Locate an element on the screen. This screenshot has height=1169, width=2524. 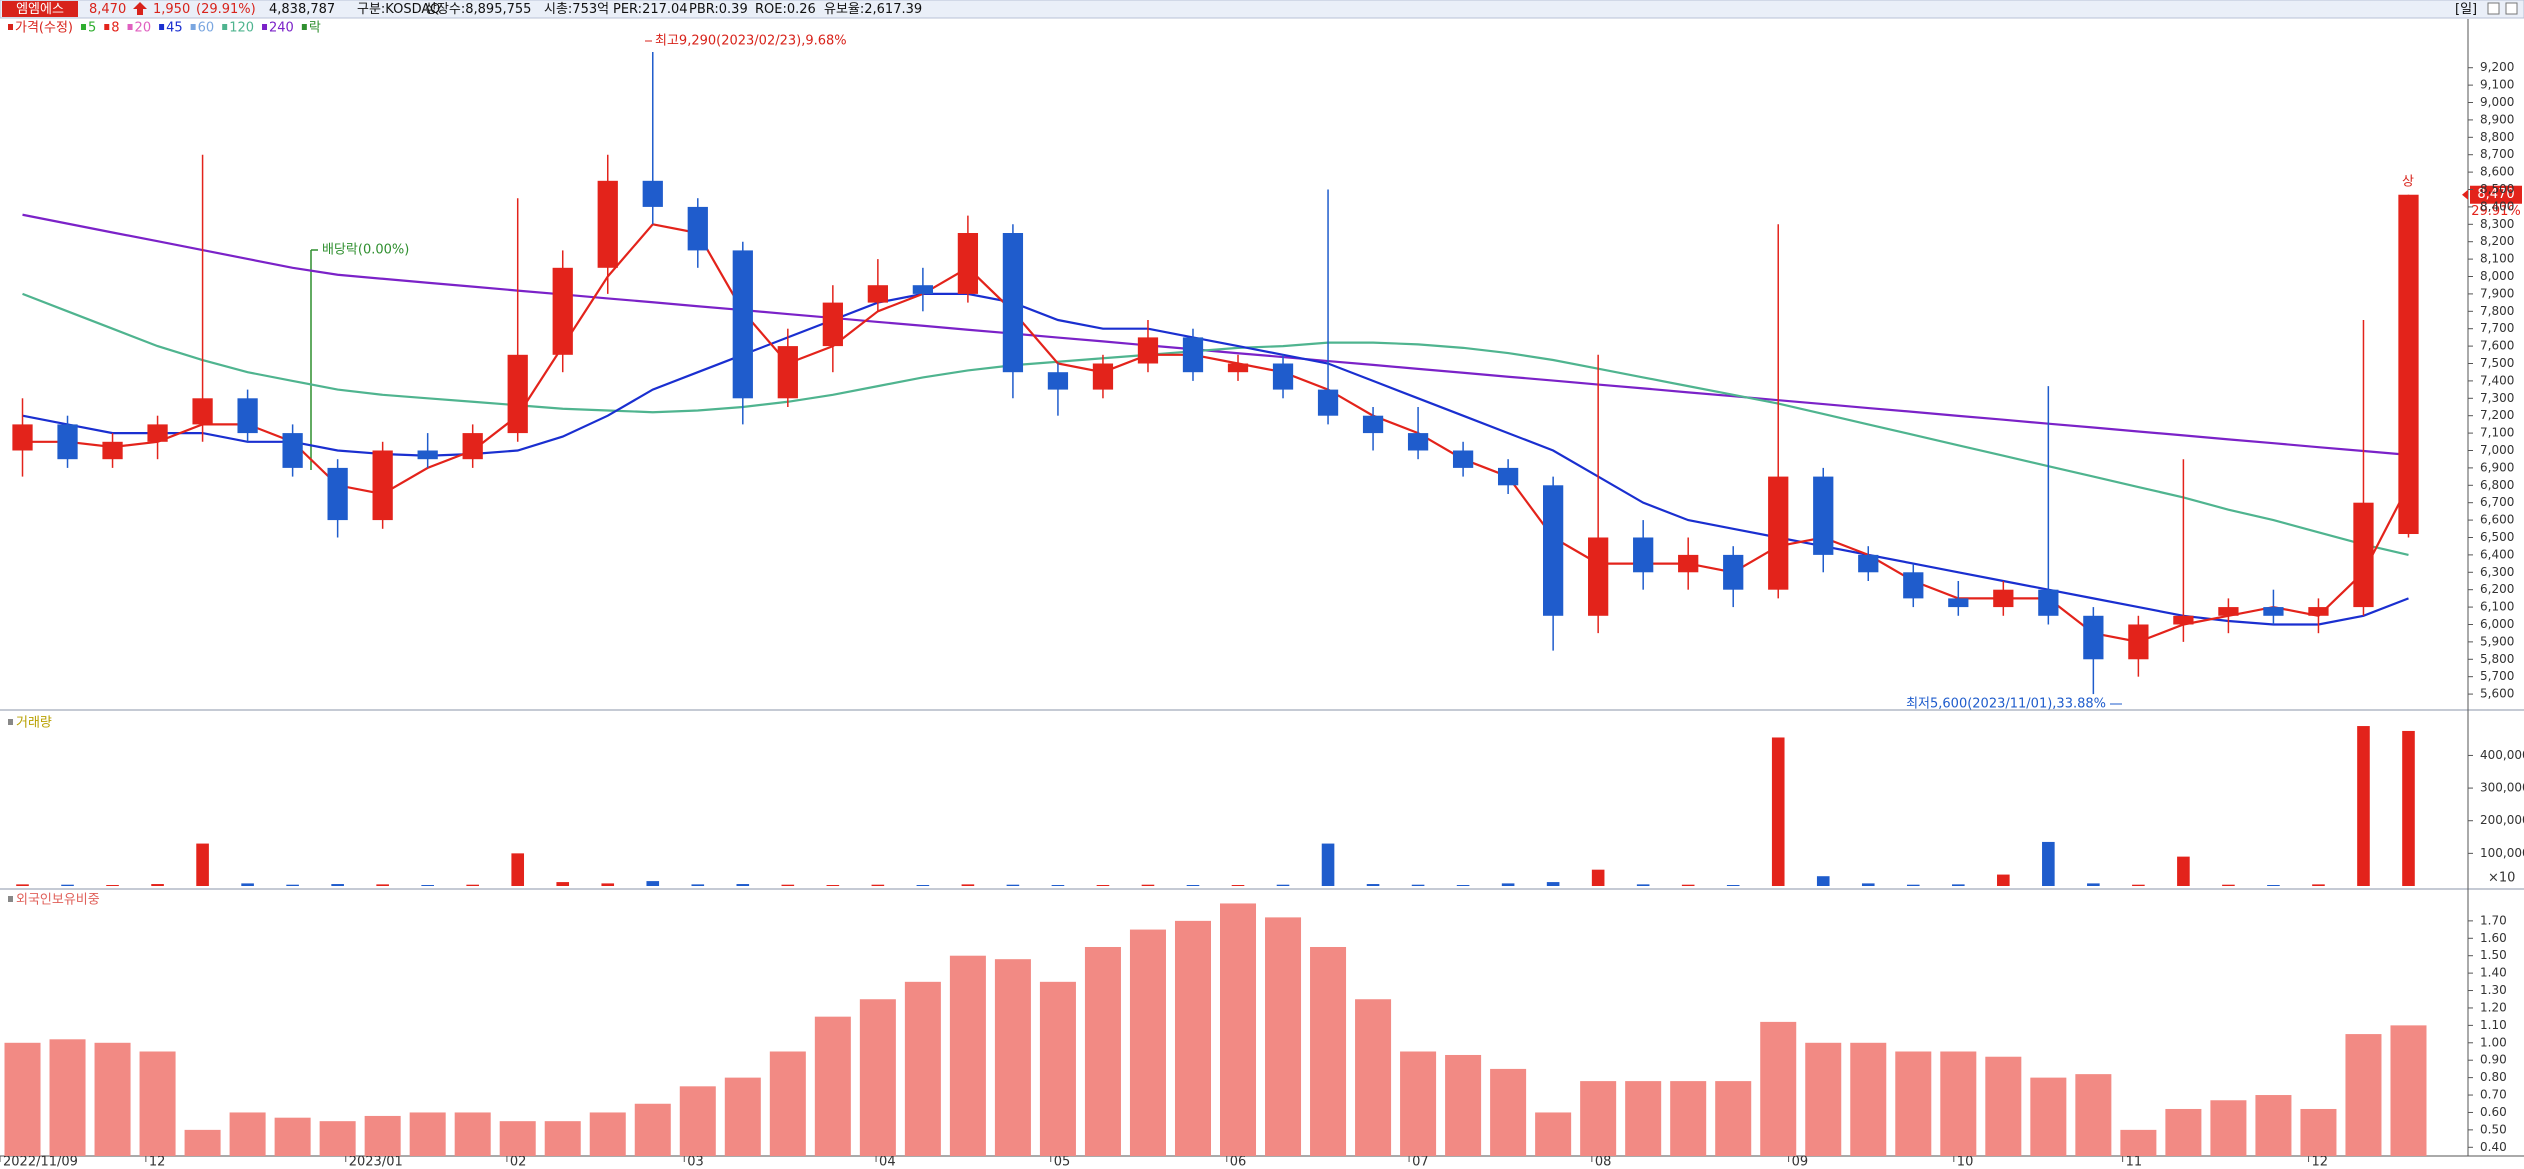
y-tick-label: 6,400 is located at coordinates (2497, 554).